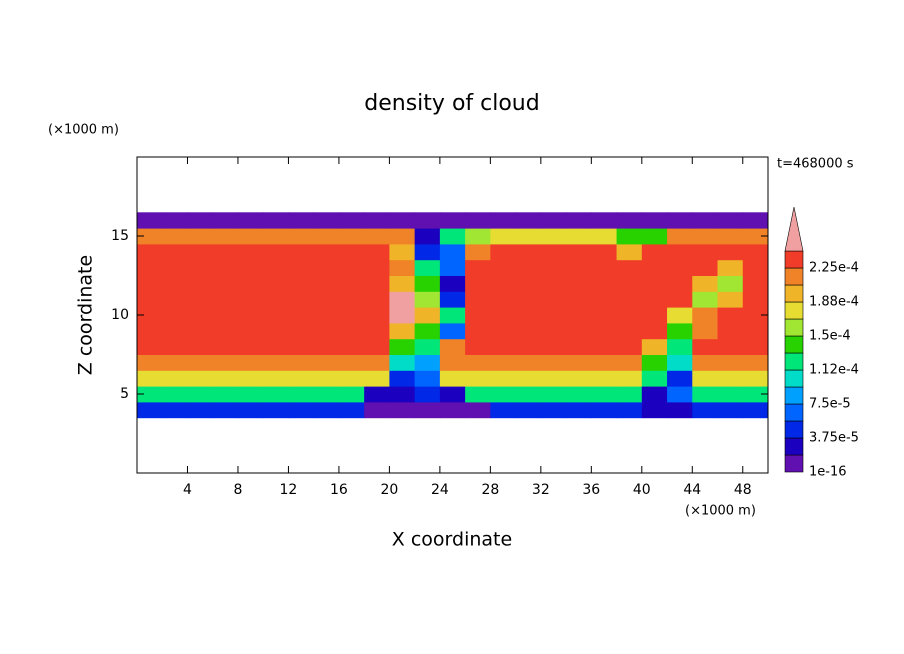 The width and height of the screenshot is (904, 654). I want to click on x-tick-label: 32, so click(541, 490).